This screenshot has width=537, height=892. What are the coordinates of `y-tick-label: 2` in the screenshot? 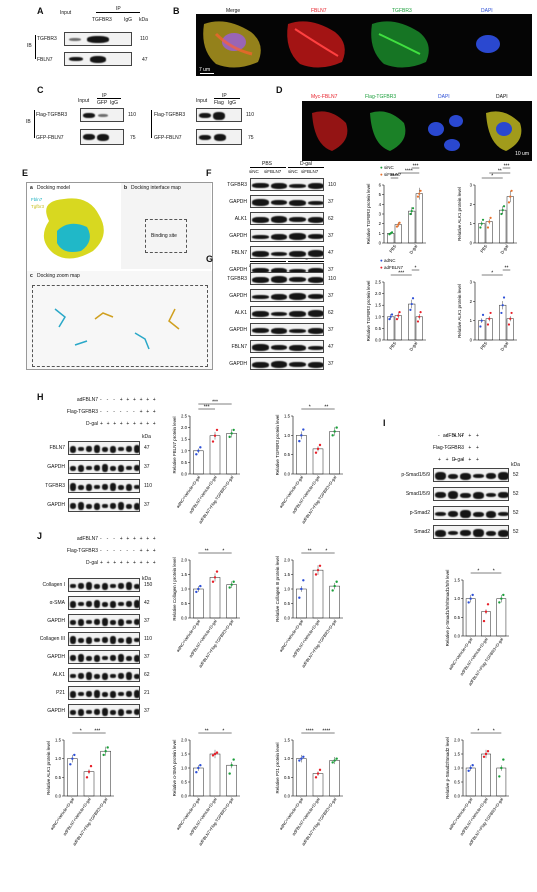 It's located at (380, 223).